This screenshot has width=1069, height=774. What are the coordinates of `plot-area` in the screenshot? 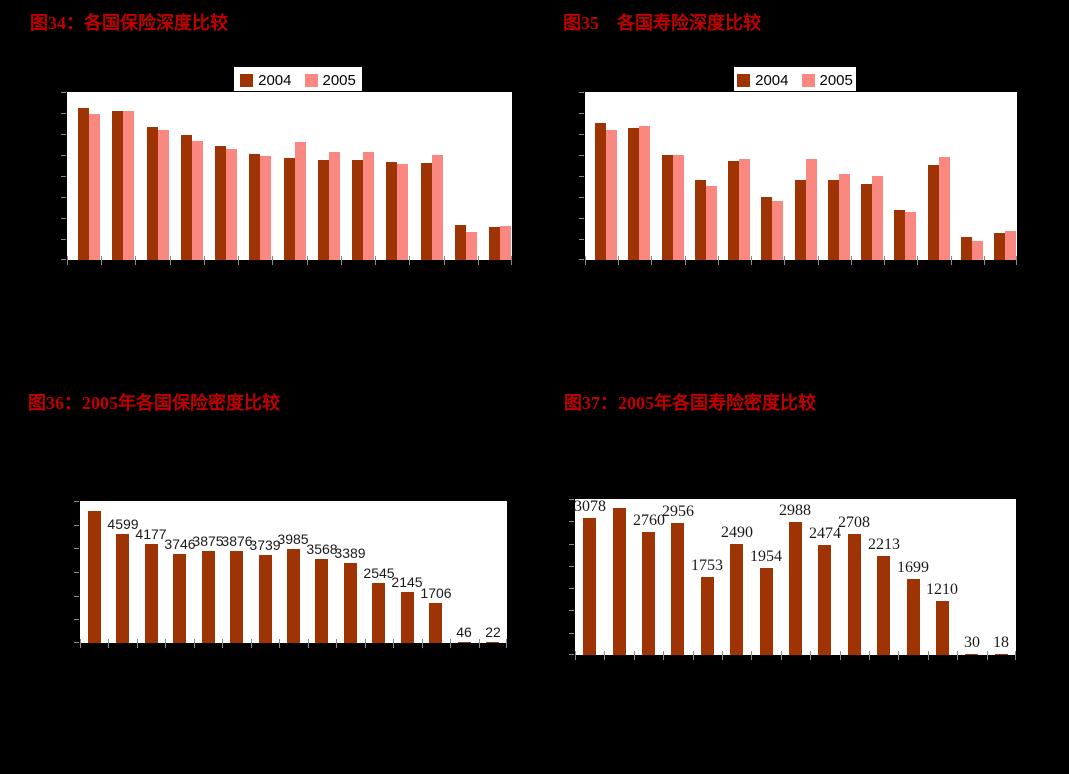 It's located at (798, 178).